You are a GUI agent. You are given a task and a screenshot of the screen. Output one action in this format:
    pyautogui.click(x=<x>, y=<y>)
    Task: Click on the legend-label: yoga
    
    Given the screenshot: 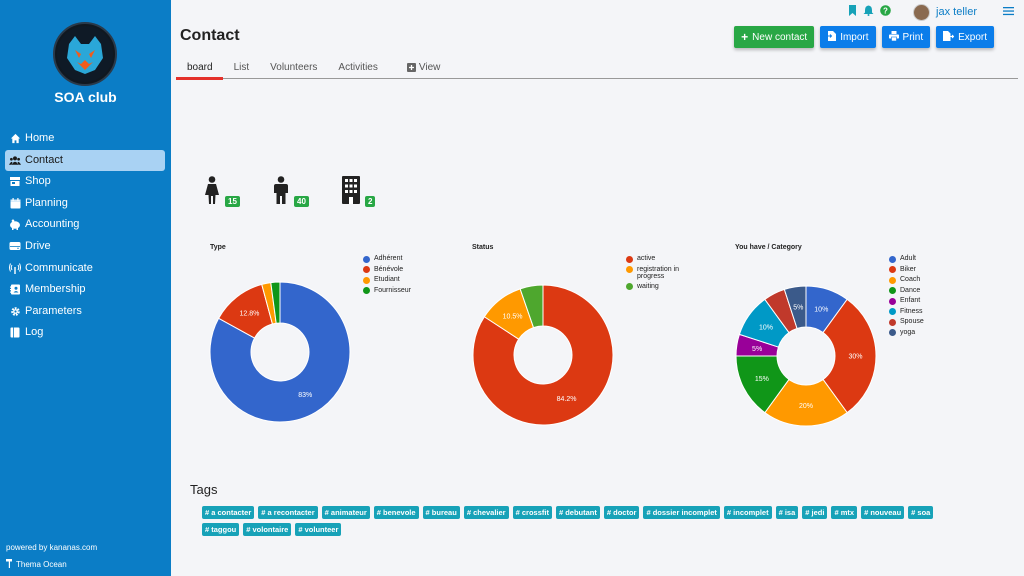 What is the action you would take?
    pyautogui.click(x=908, y=332)
    